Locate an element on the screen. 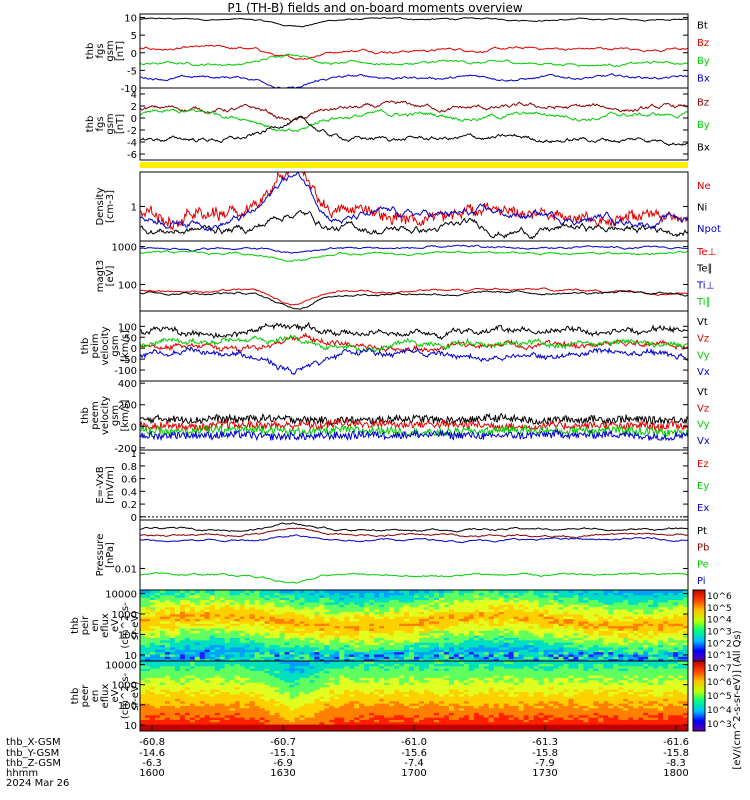 Image resolution: width=750 pixels, height=800 pixels. panel-1-series-Bz is located at coordinates (414, 111).